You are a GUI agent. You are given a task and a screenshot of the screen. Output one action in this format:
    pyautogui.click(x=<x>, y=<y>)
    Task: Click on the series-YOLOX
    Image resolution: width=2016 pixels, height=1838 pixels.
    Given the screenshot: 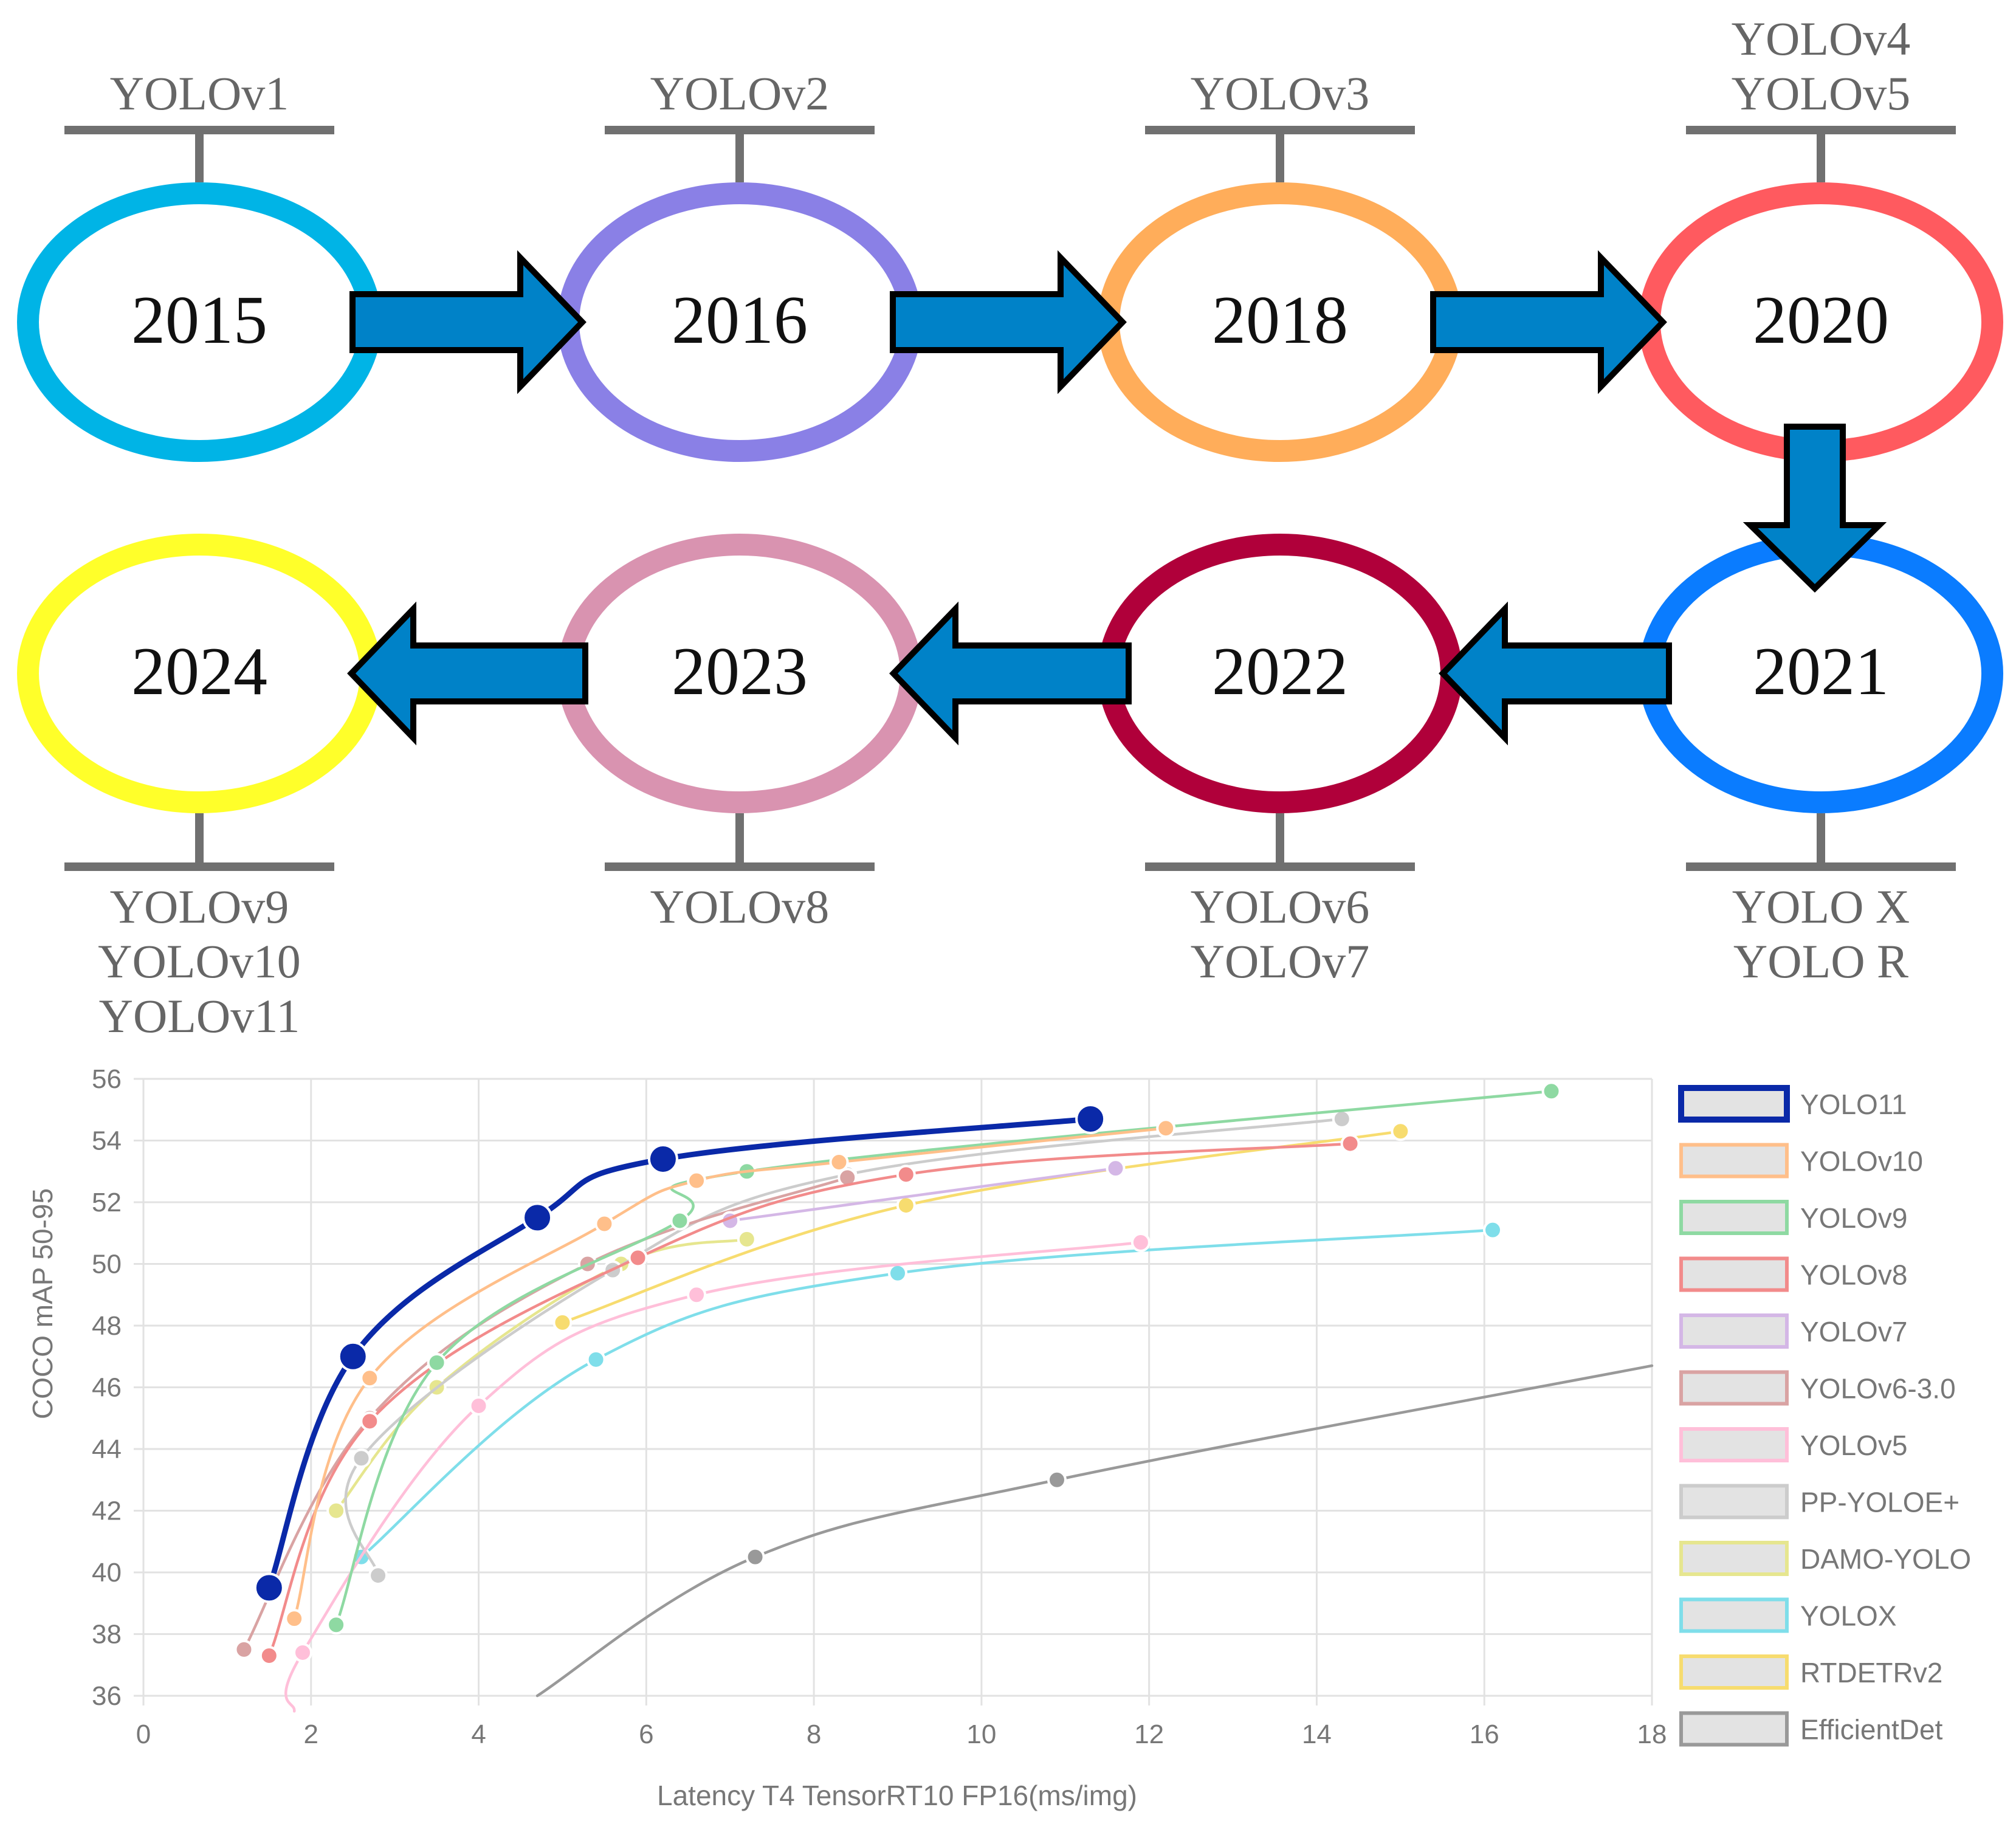 What is the action you would take?
    pyautogui.click(x=927, y=1393)
    